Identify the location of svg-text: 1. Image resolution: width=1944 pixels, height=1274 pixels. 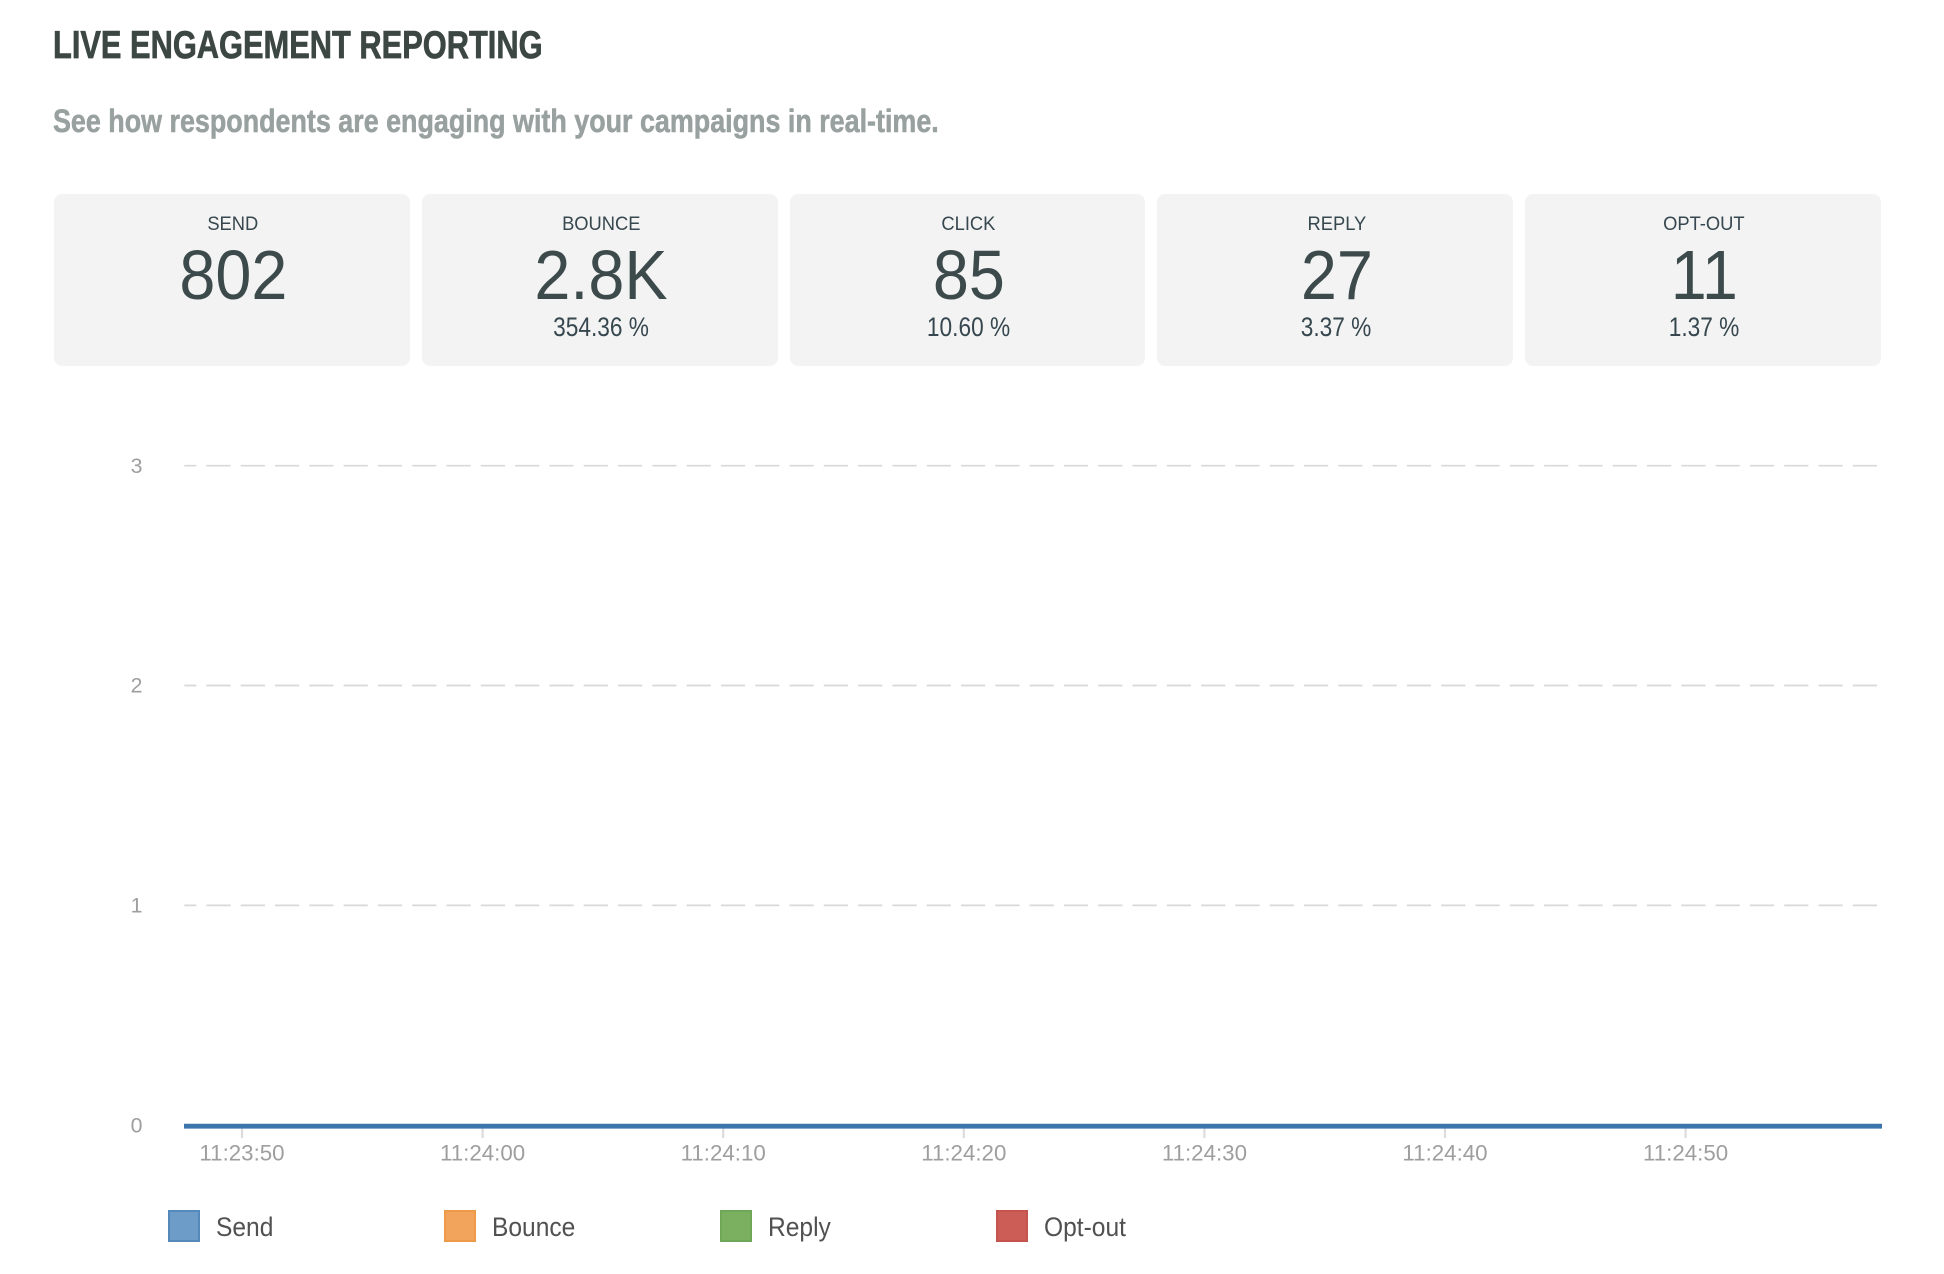
(137, 906).